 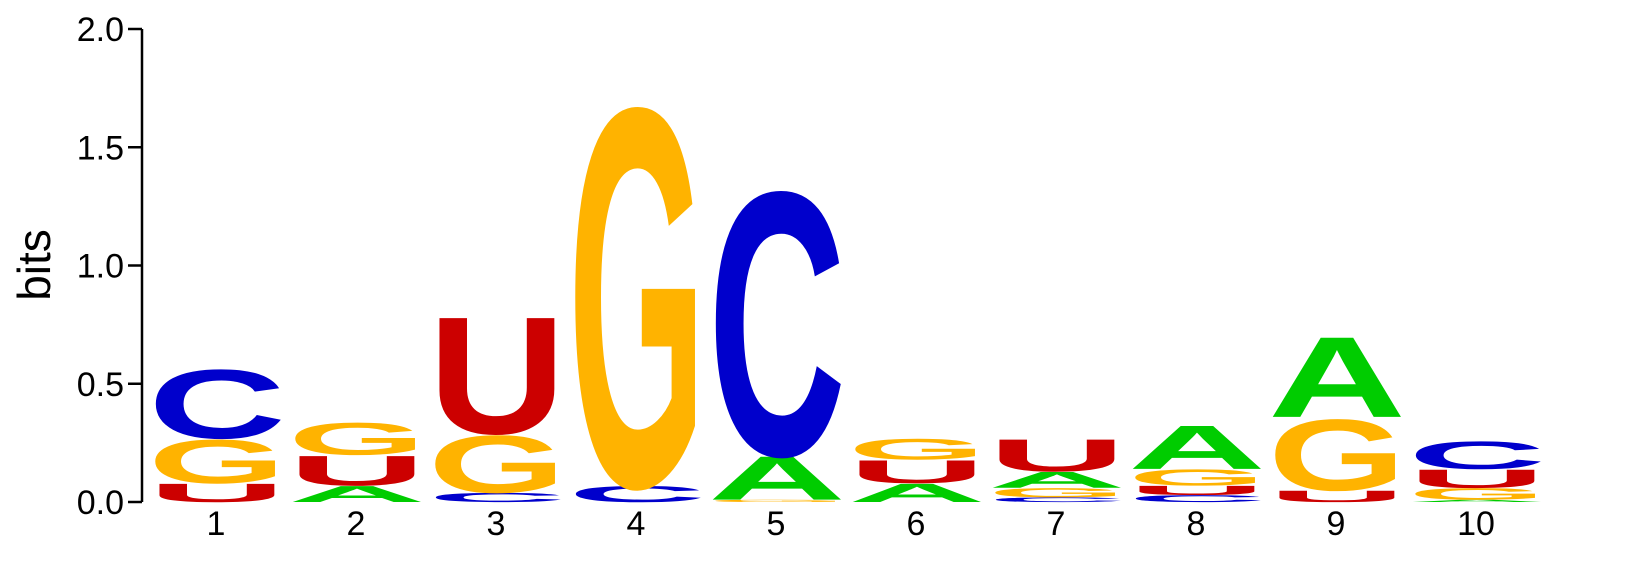 I want to click on y-tick-label: 0.5, so click(x=100, y=385).